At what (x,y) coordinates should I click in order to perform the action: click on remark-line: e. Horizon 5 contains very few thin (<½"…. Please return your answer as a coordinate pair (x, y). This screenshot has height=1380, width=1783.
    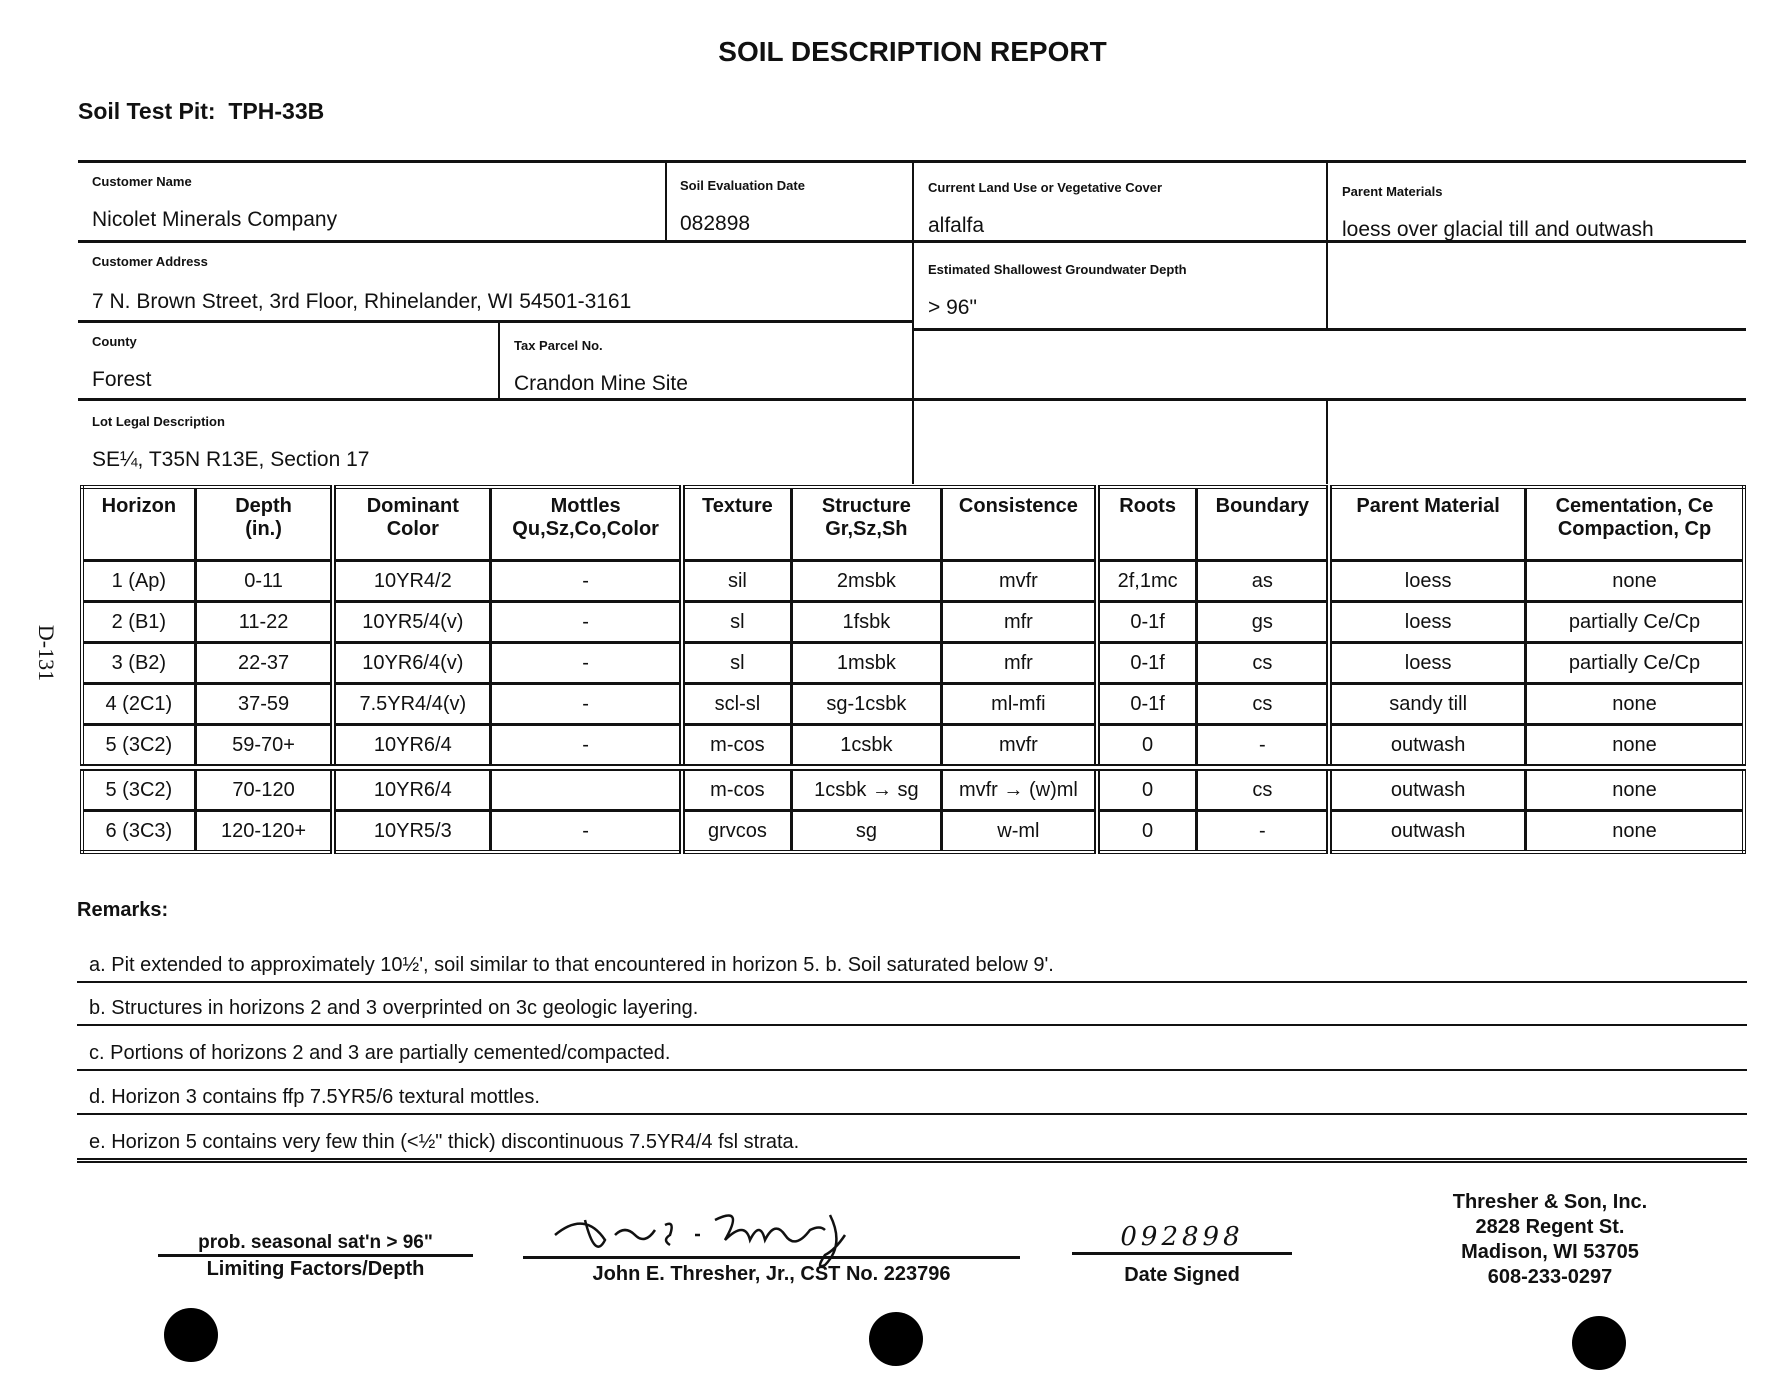
    Looking at the image, I should click on (912, 1140).